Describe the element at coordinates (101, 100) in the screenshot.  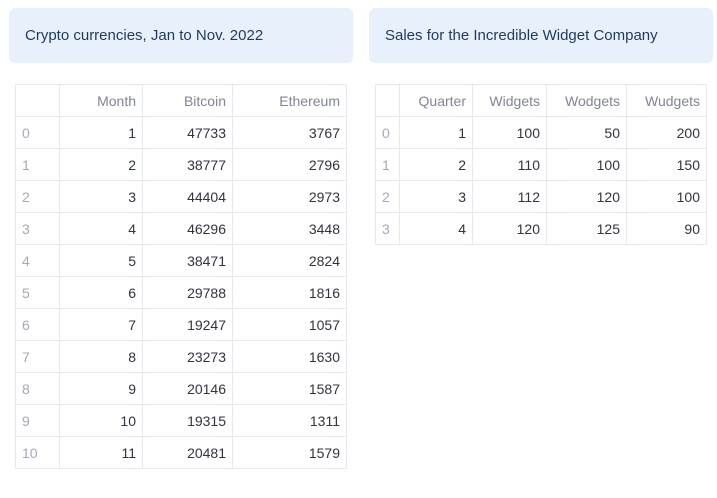
I see `crypto-header-month: Month` at that location.